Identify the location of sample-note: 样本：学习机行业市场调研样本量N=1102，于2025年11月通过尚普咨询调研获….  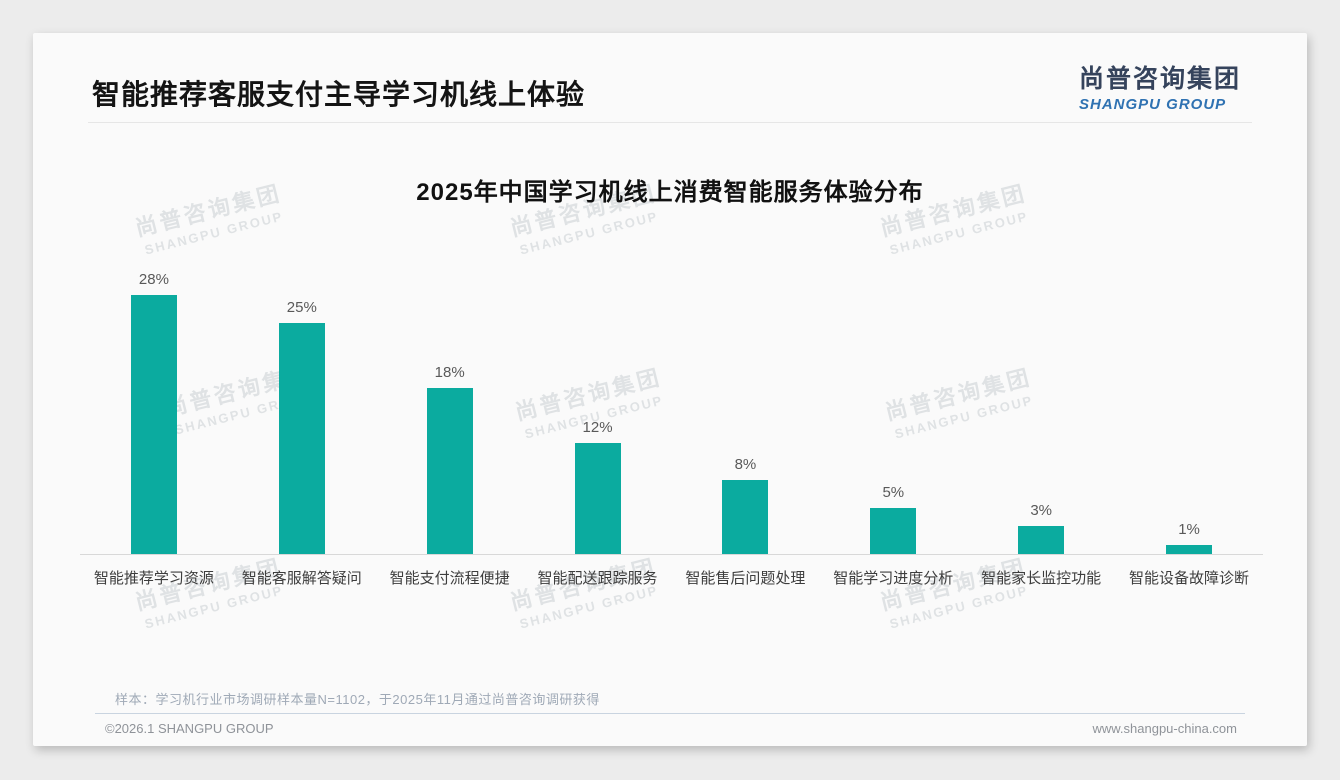
(357, 699).